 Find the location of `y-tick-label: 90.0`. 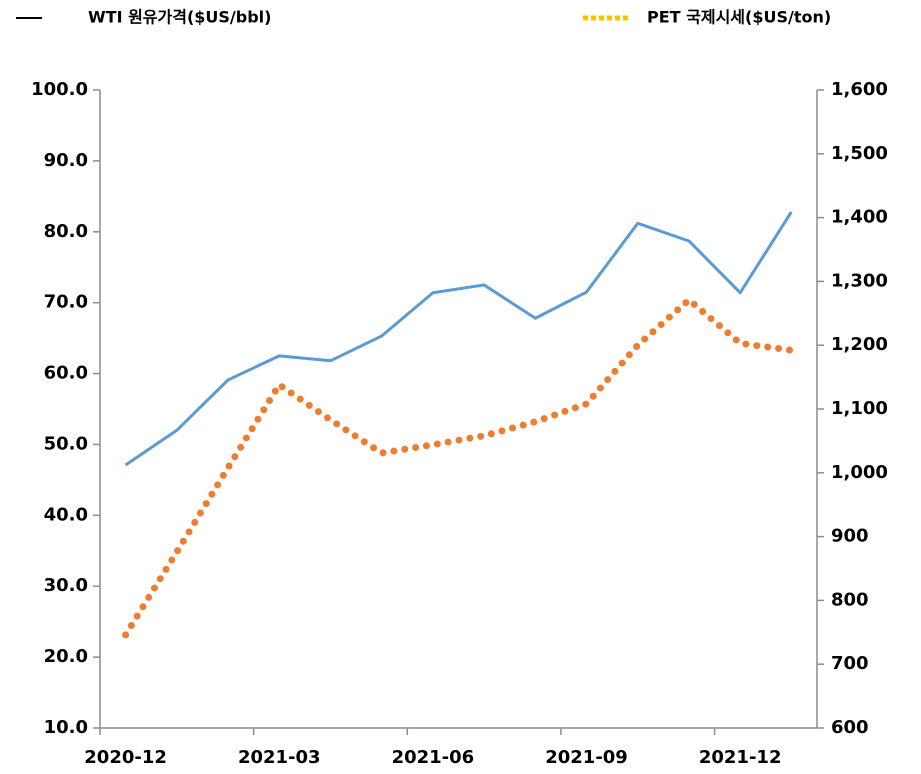

y-tick-label: 90.0 is located at coordinates (66, 160).